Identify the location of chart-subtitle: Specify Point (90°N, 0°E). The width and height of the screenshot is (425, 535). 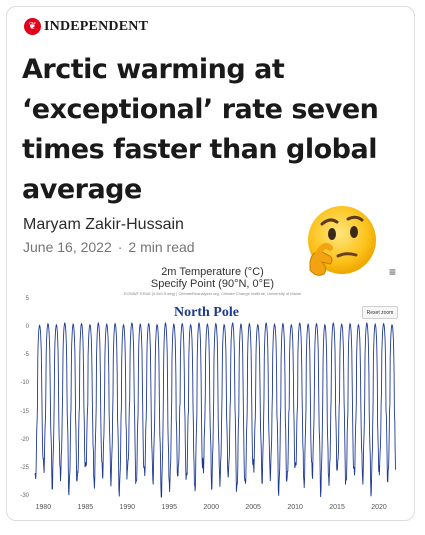
(212, 284).